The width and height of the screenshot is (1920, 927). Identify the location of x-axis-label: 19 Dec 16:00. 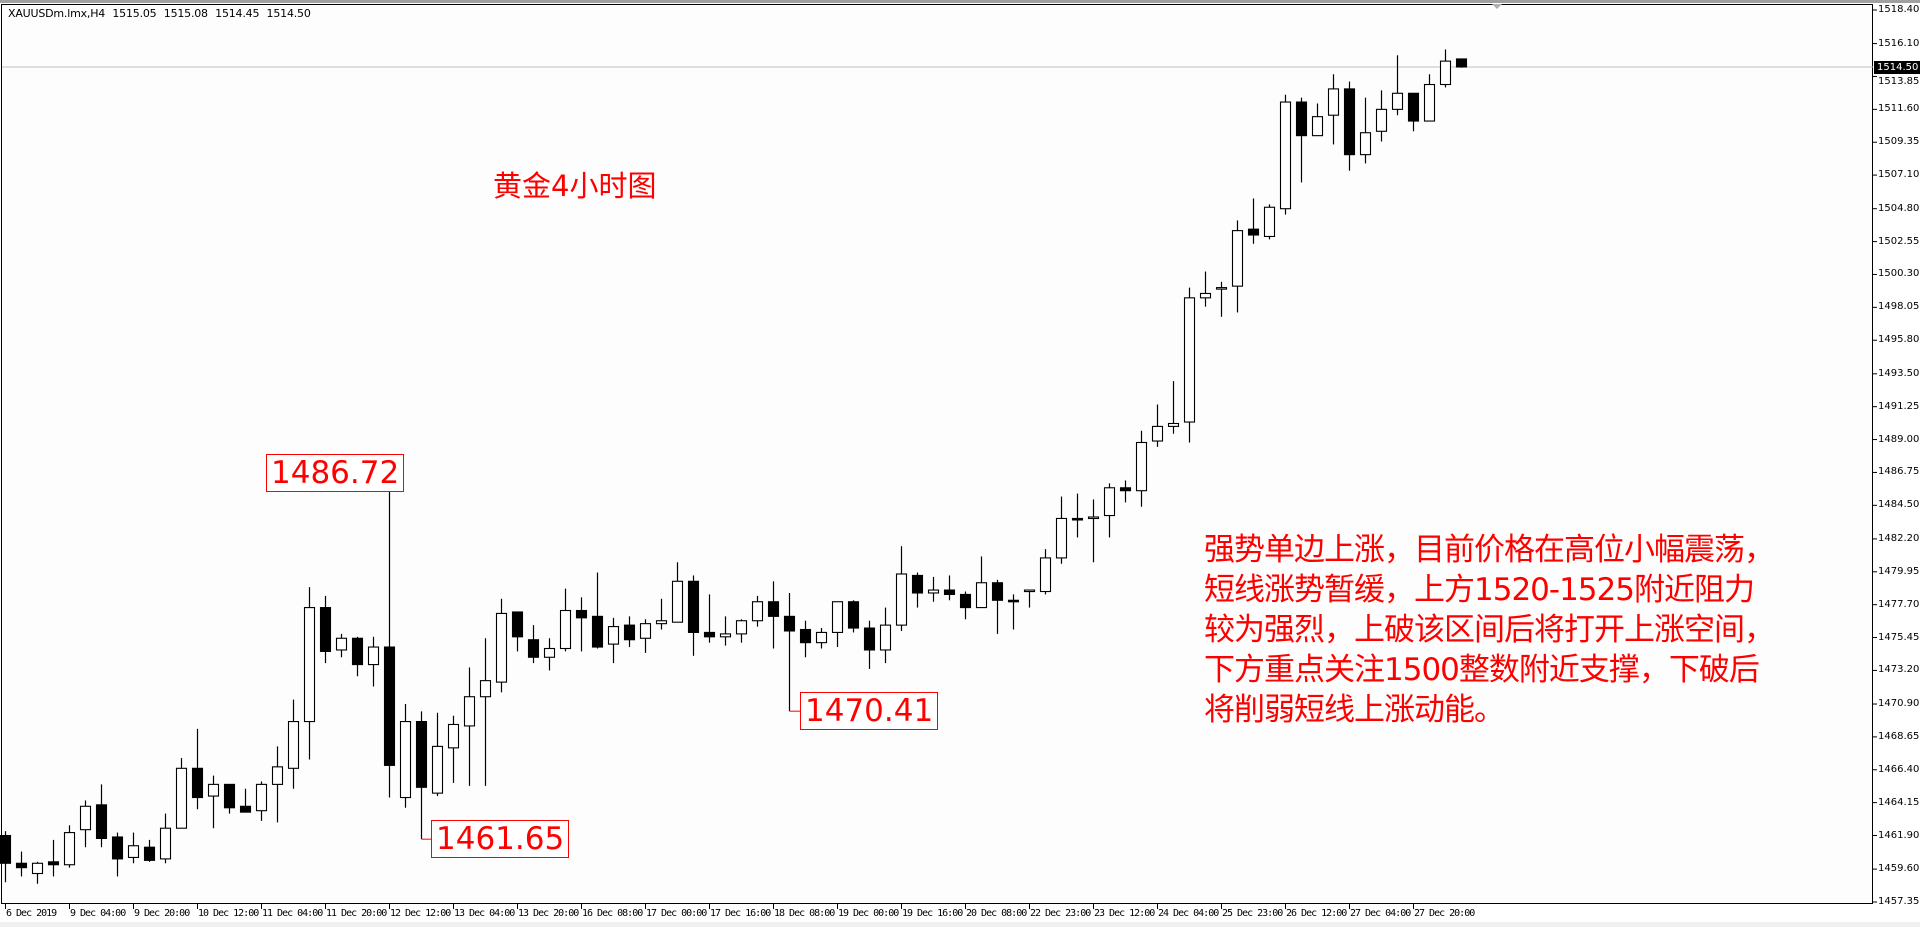
(932, 913).